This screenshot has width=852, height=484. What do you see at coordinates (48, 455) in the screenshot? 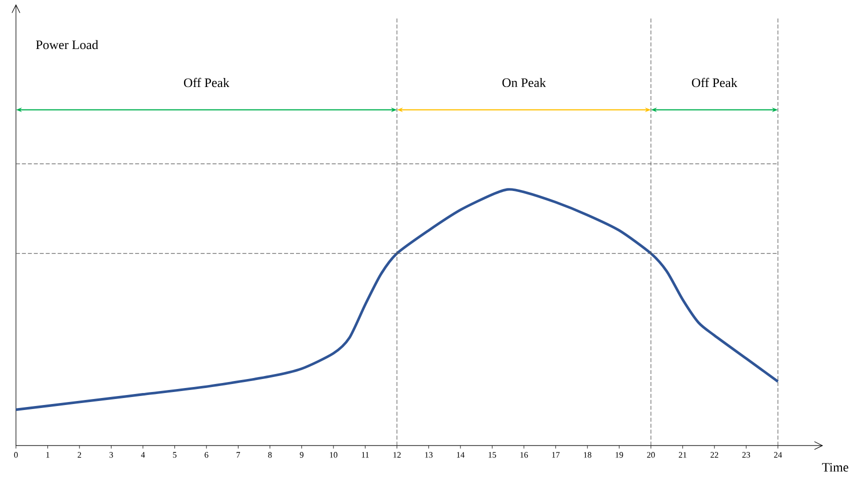
I see `x-tick-label: 1` at bounding box center [48, 455].